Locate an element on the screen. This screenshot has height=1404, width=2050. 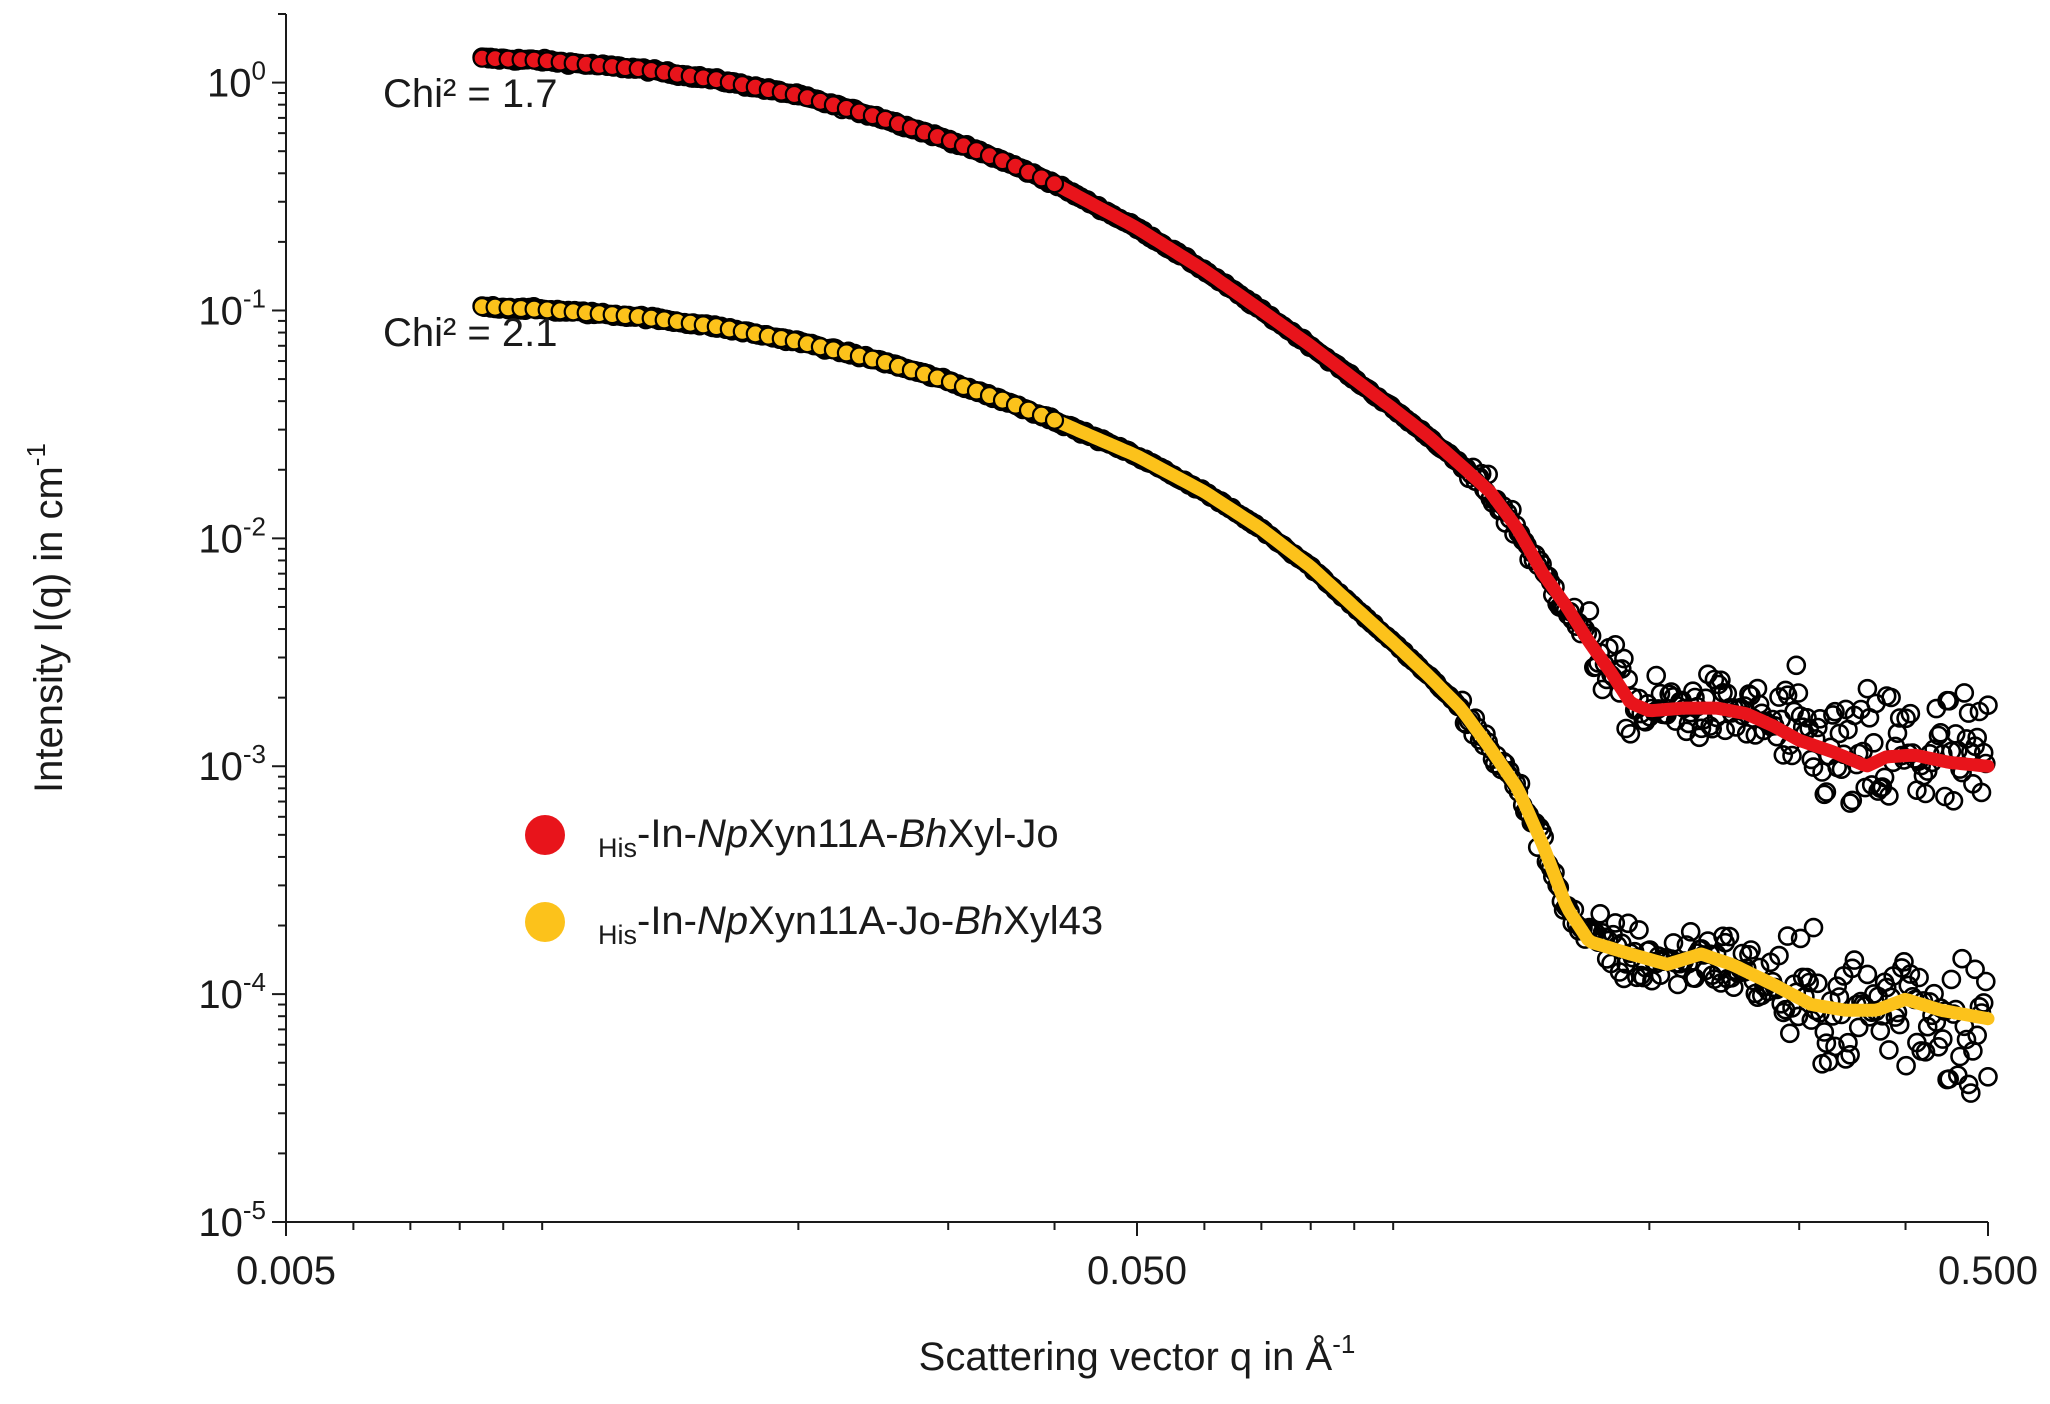
legend-label: His-In-NpXyn11A-BhXyl-Jo is located at coordinates (828, 837).